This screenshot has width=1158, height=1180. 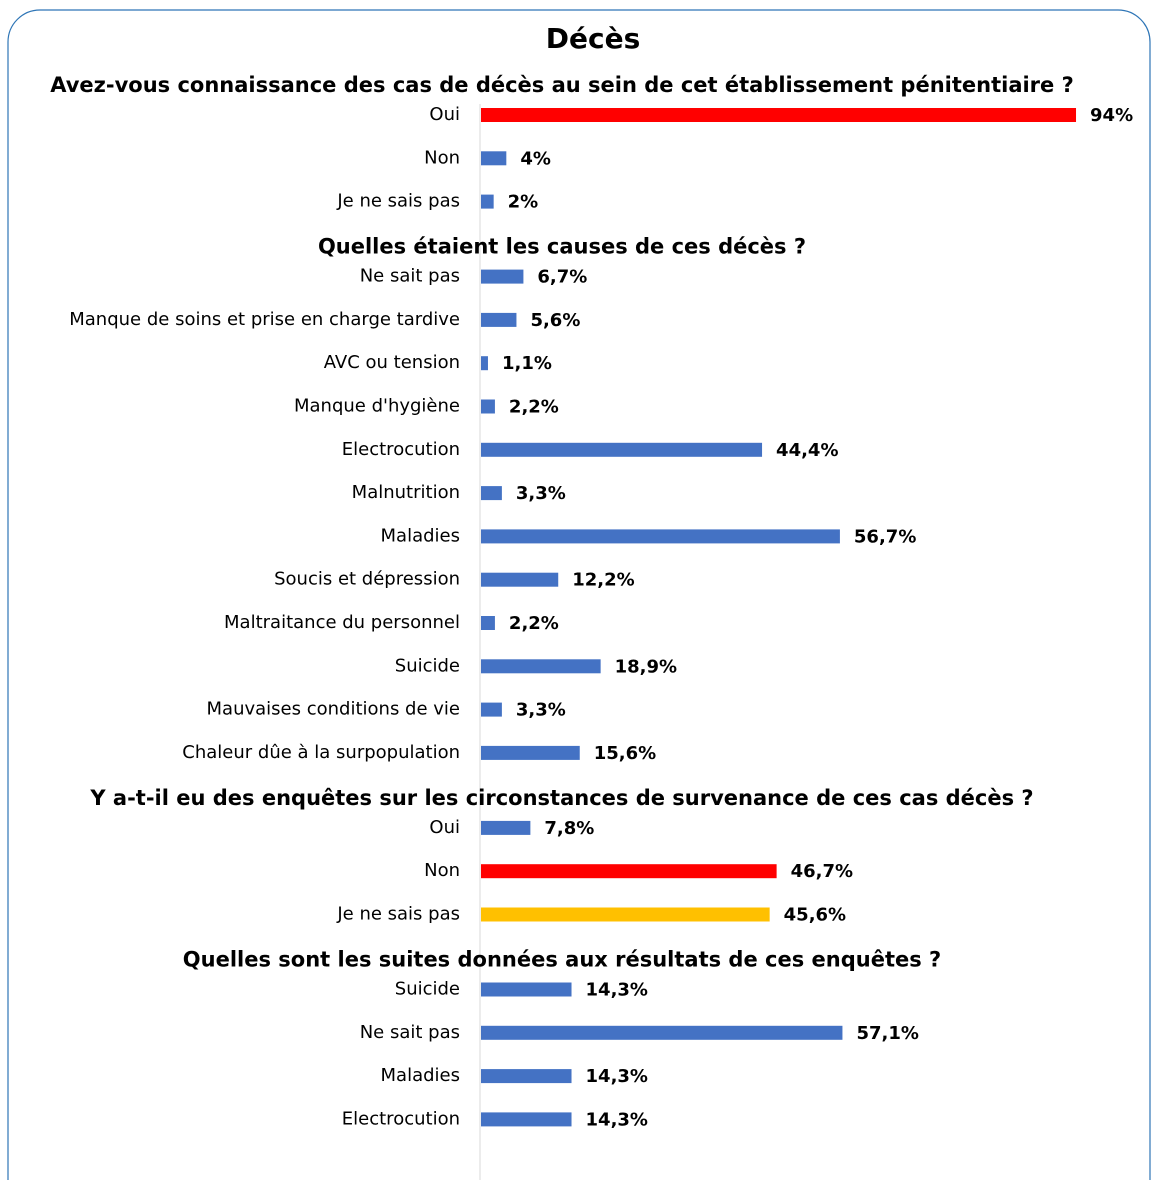 What do you see at coordinates (569, 828) in the screenshot?
I see `value-label: 7,8%` at bounding box center [569, 828].